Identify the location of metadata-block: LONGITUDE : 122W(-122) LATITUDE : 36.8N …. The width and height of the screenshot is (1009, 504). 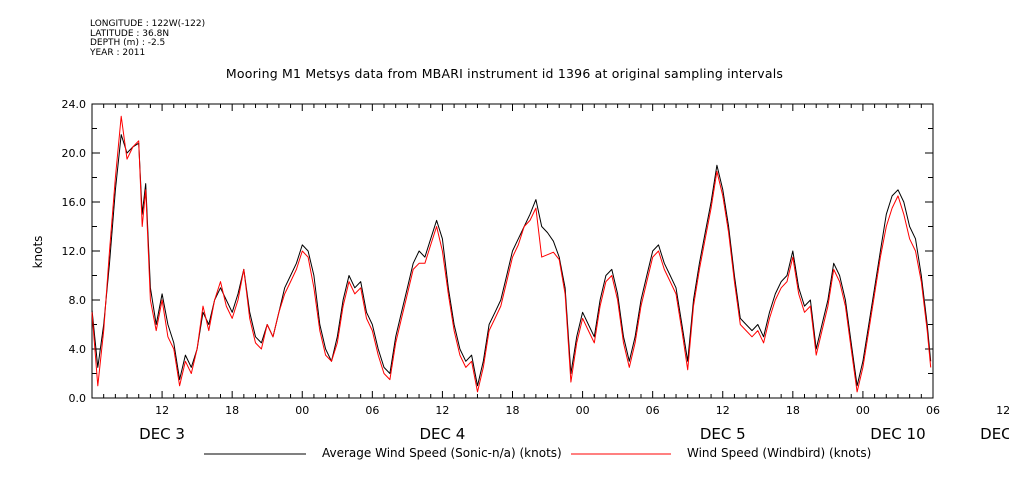
(148, 38).